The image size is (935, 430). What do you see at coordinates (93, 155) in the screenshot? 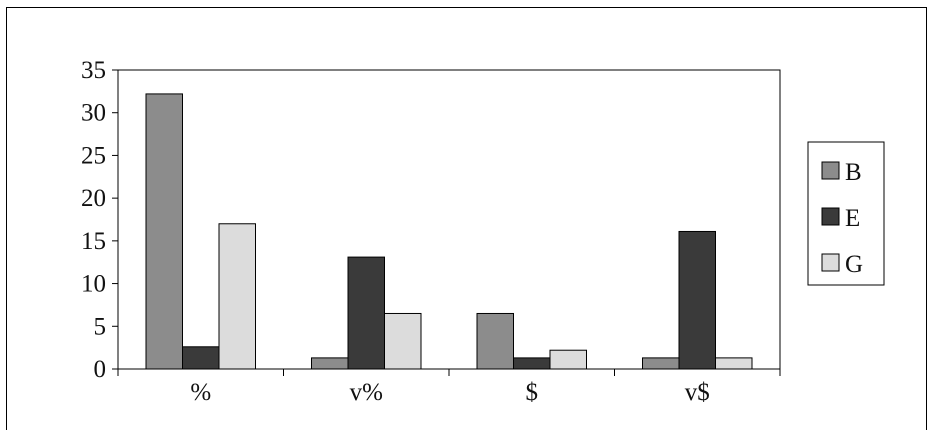
I see `y-tick-label: 25` at bounding box center [93, 155].